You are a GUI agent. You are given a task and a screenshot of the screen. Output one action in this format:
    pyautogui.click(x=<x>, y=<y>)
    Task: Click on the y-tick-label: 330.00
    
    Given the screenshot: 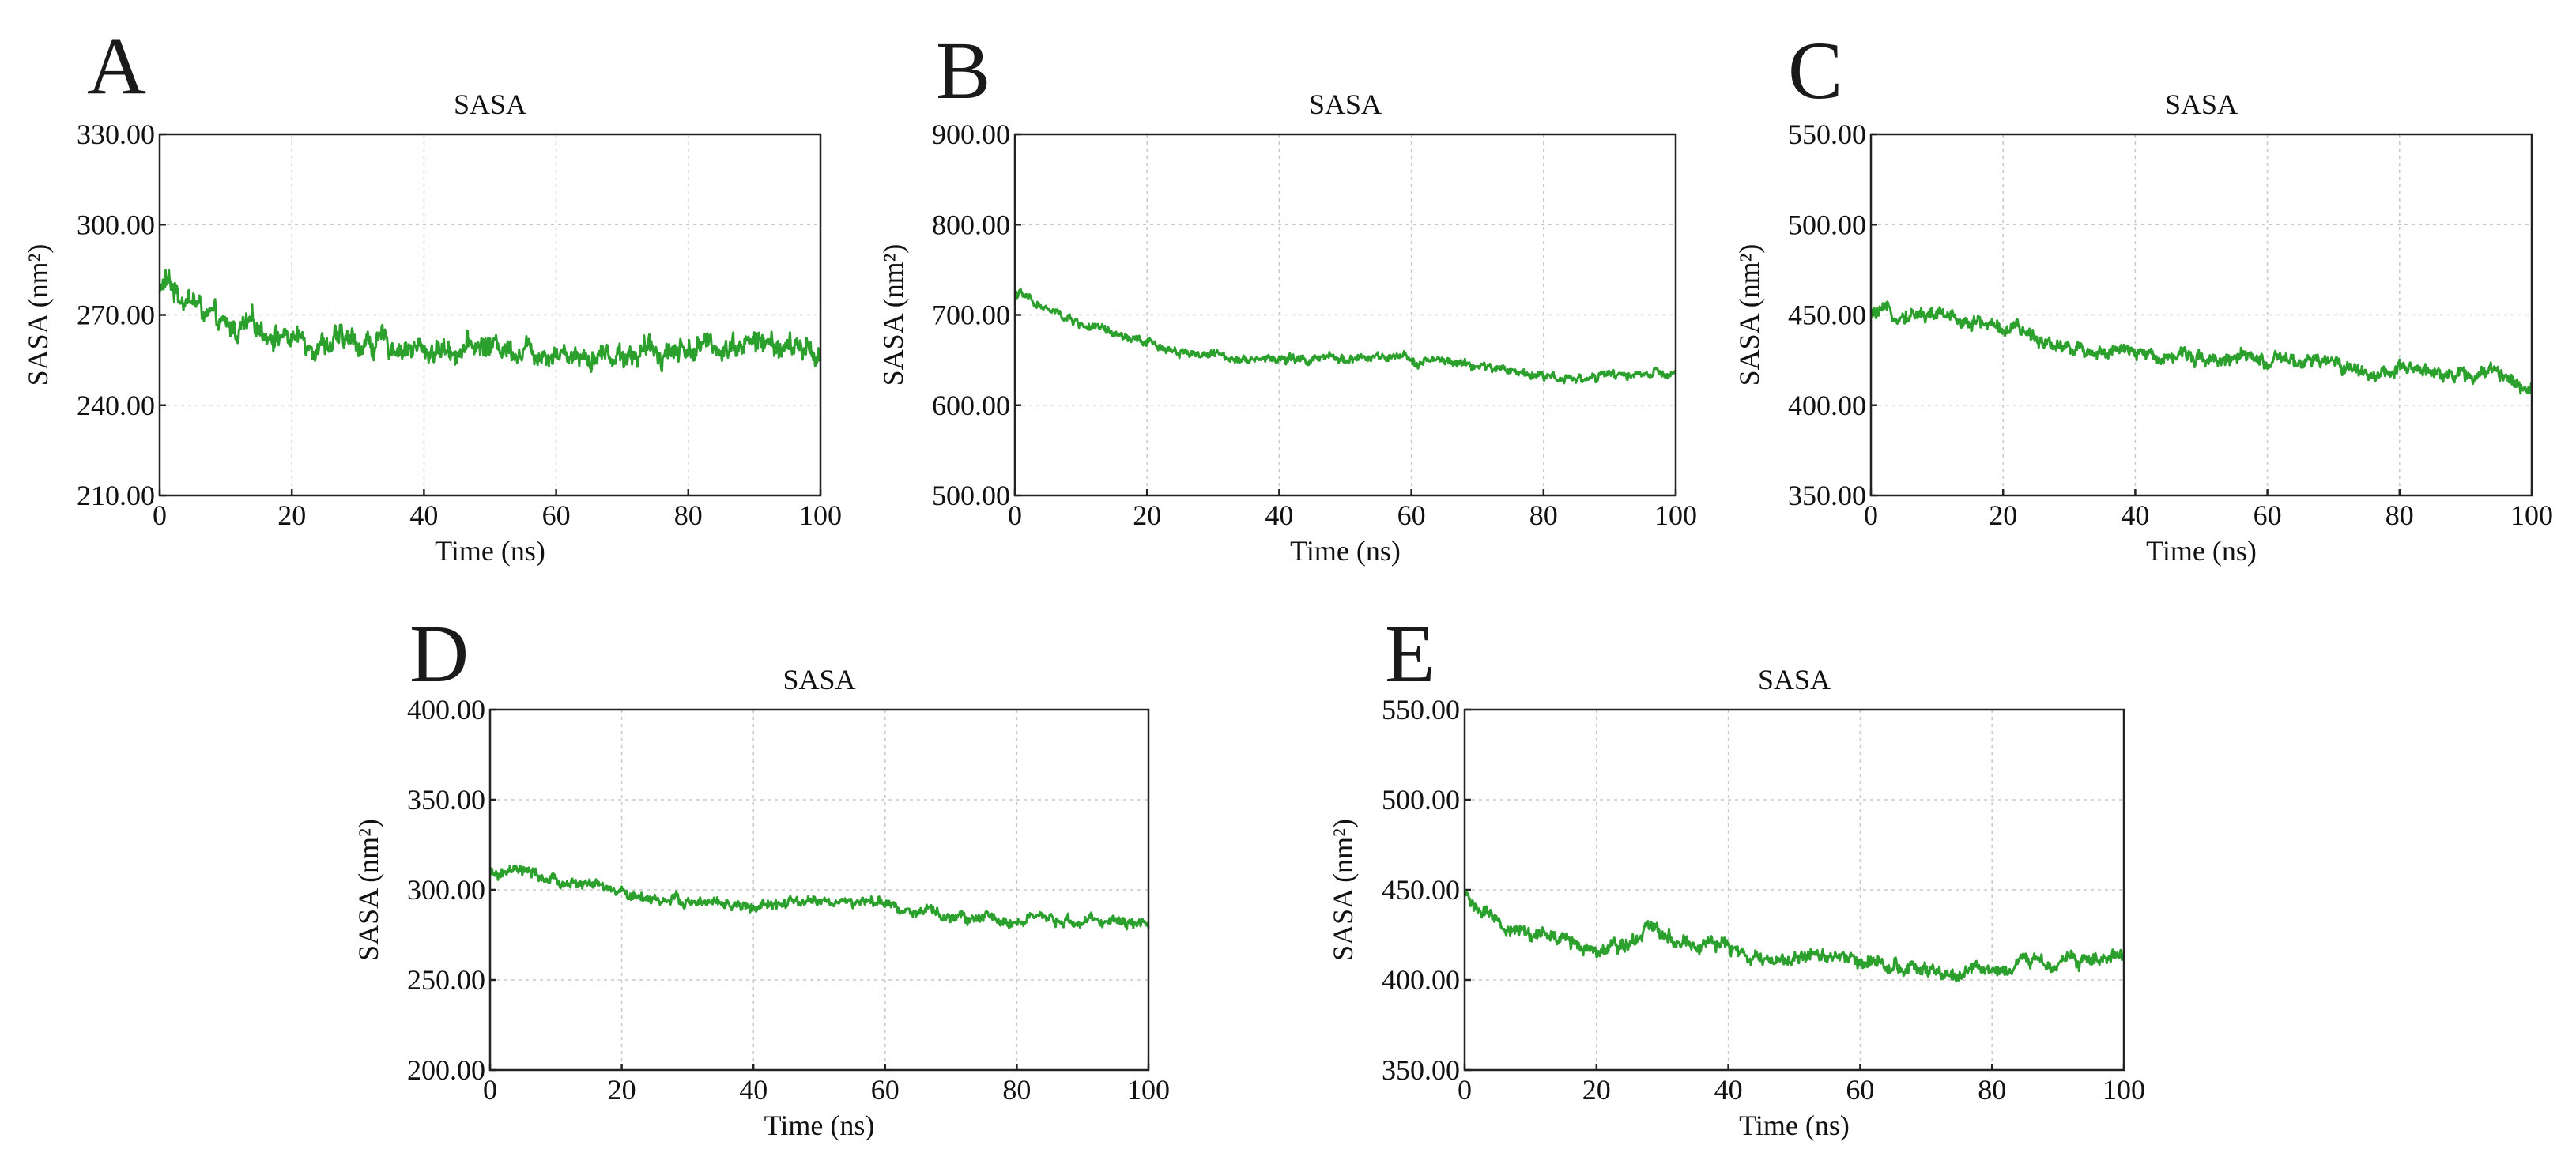 What is the action you would take?
    pyautogui.click(x=116, y=134)
    